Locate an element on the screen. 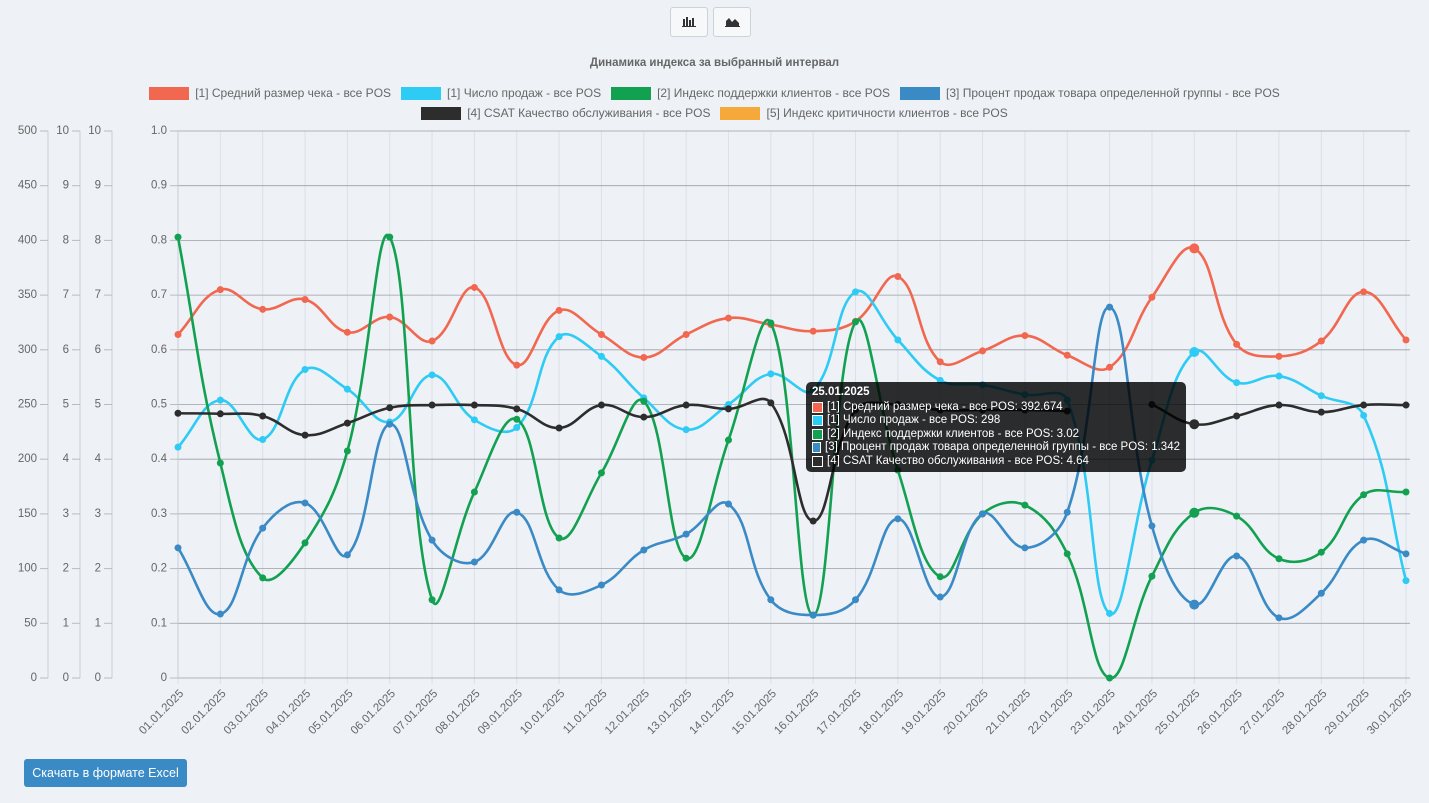  y-tick-label: 350 is located at coordinates (27, 295).